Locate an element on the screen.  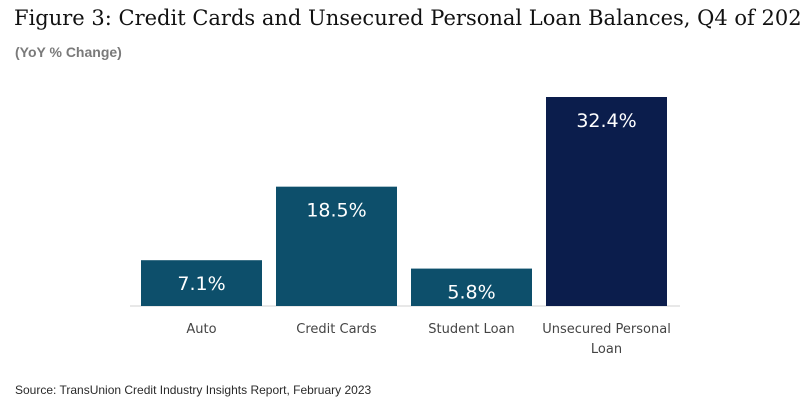
x-tick-label-unsecured-personal-loan-line-2: Loan is located at coordinates (606, 349).